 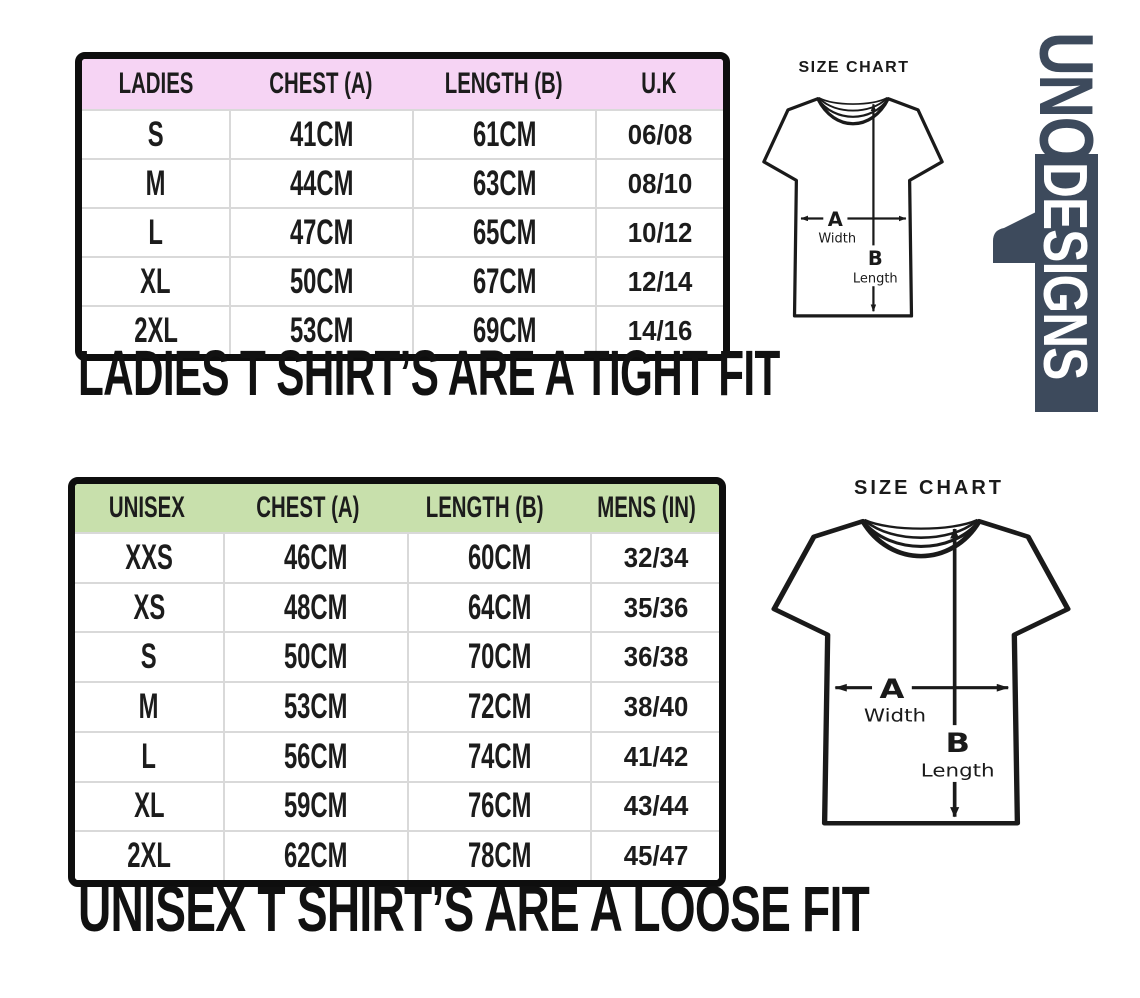 I want to click on mens-cell: 41/42, so click(x=654, y=756).